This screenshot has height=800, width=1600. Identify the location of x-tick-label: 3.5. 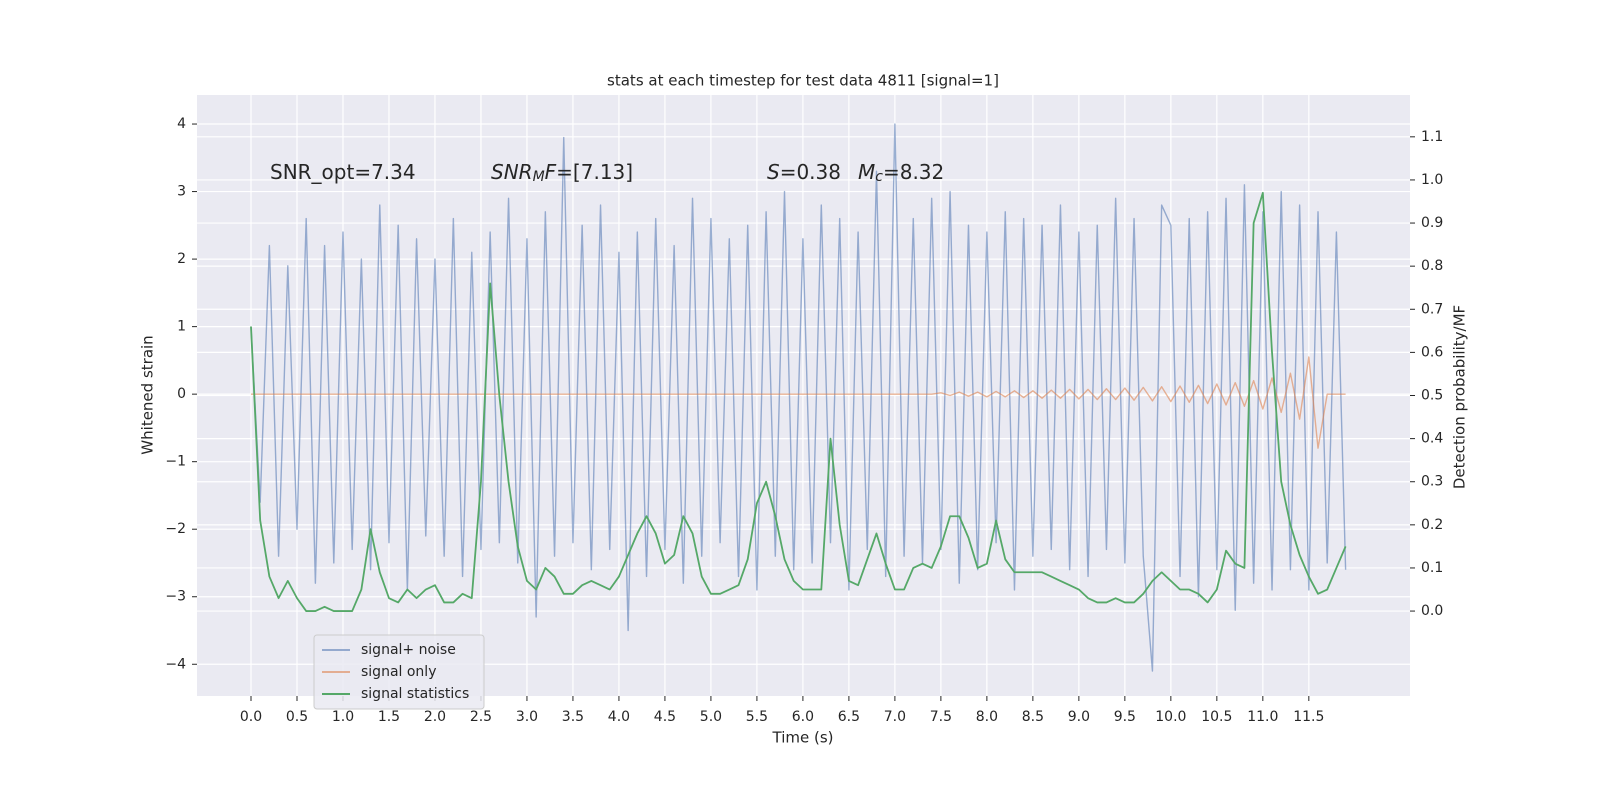
(573, 717).